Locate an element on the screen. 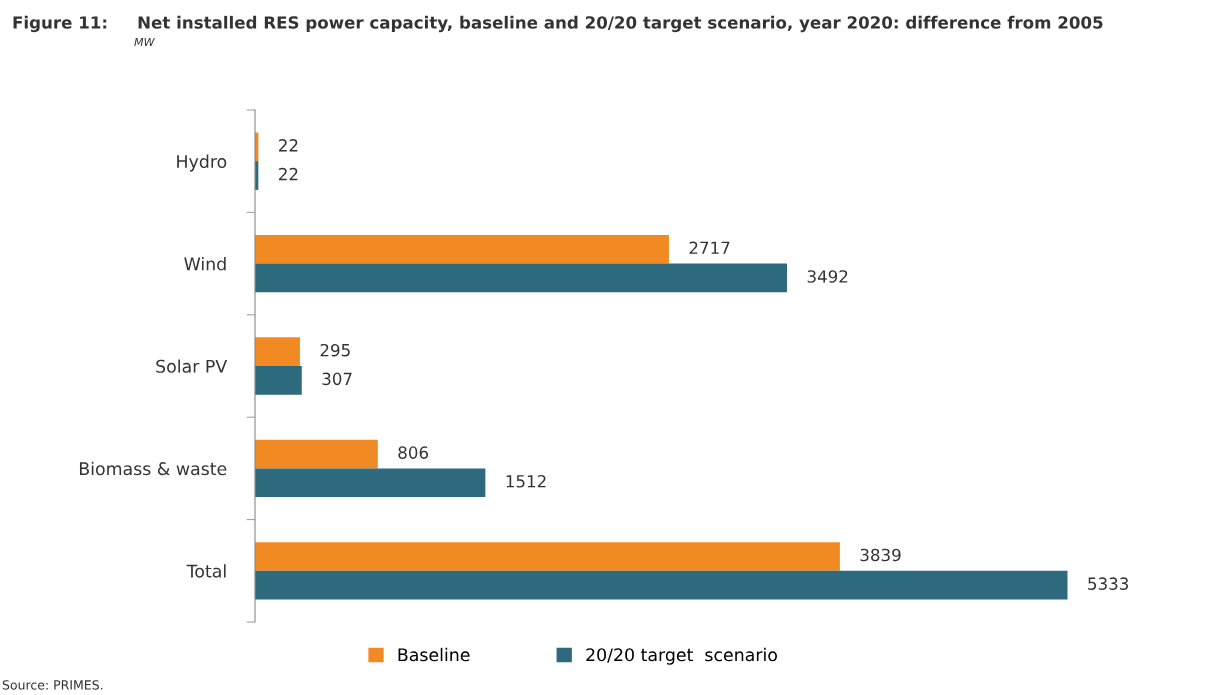 The height and width of the screenshot is (695, 1206). y-tick-label: Solar PV is located at coordinates (192, 366).